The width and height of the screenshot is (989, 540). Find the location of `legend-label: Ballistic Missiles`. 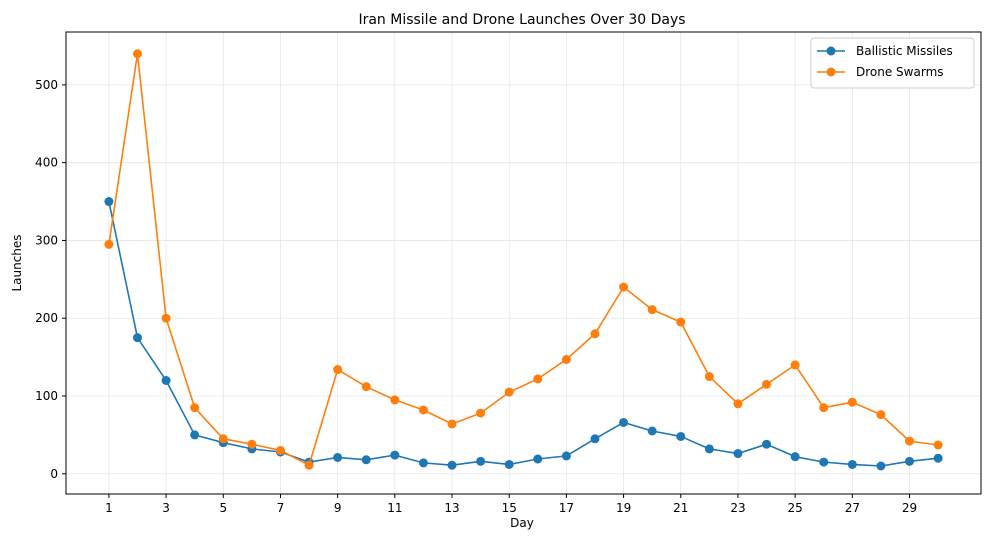

legend-label: Ballistic Missiles is located at coordinates (904, 51).